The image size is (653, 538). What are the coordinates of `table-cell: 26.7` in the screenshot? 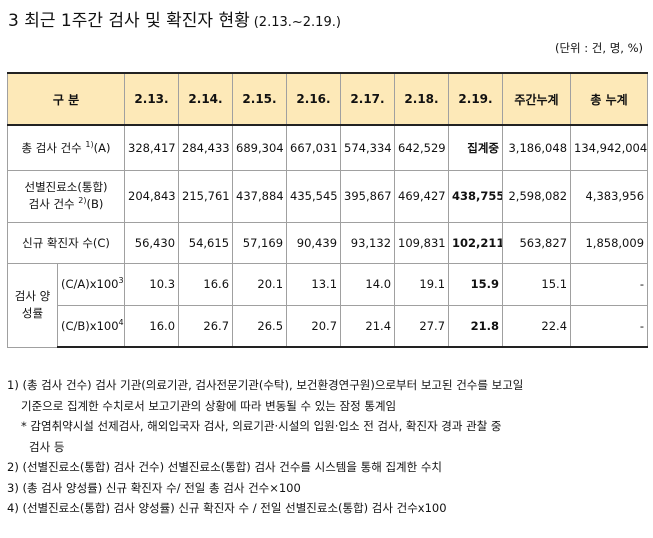 It's located at (206, 326).